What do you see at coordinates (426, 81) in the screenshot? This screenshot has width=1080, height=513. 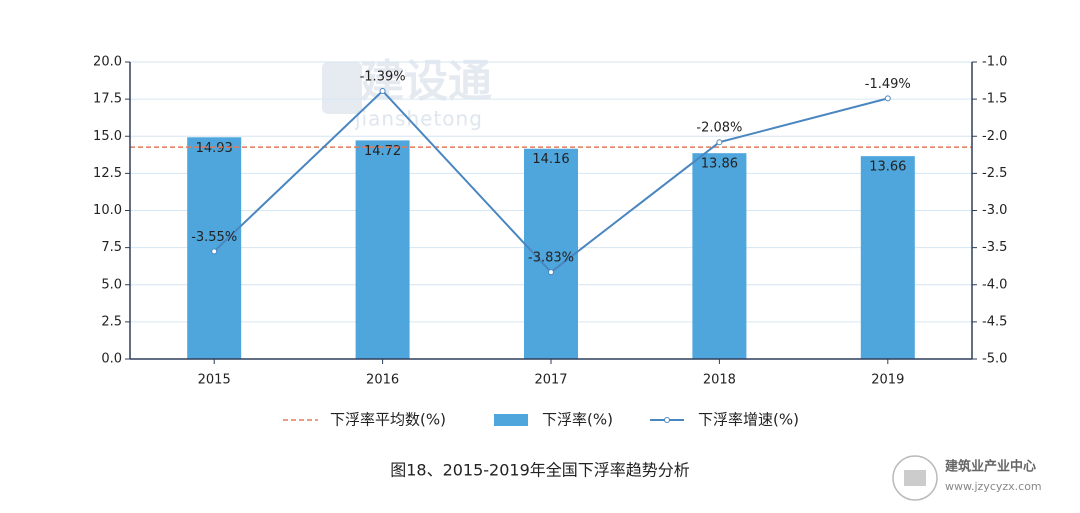 I see `watermark: 建设通` at bounding box center [426, 81].